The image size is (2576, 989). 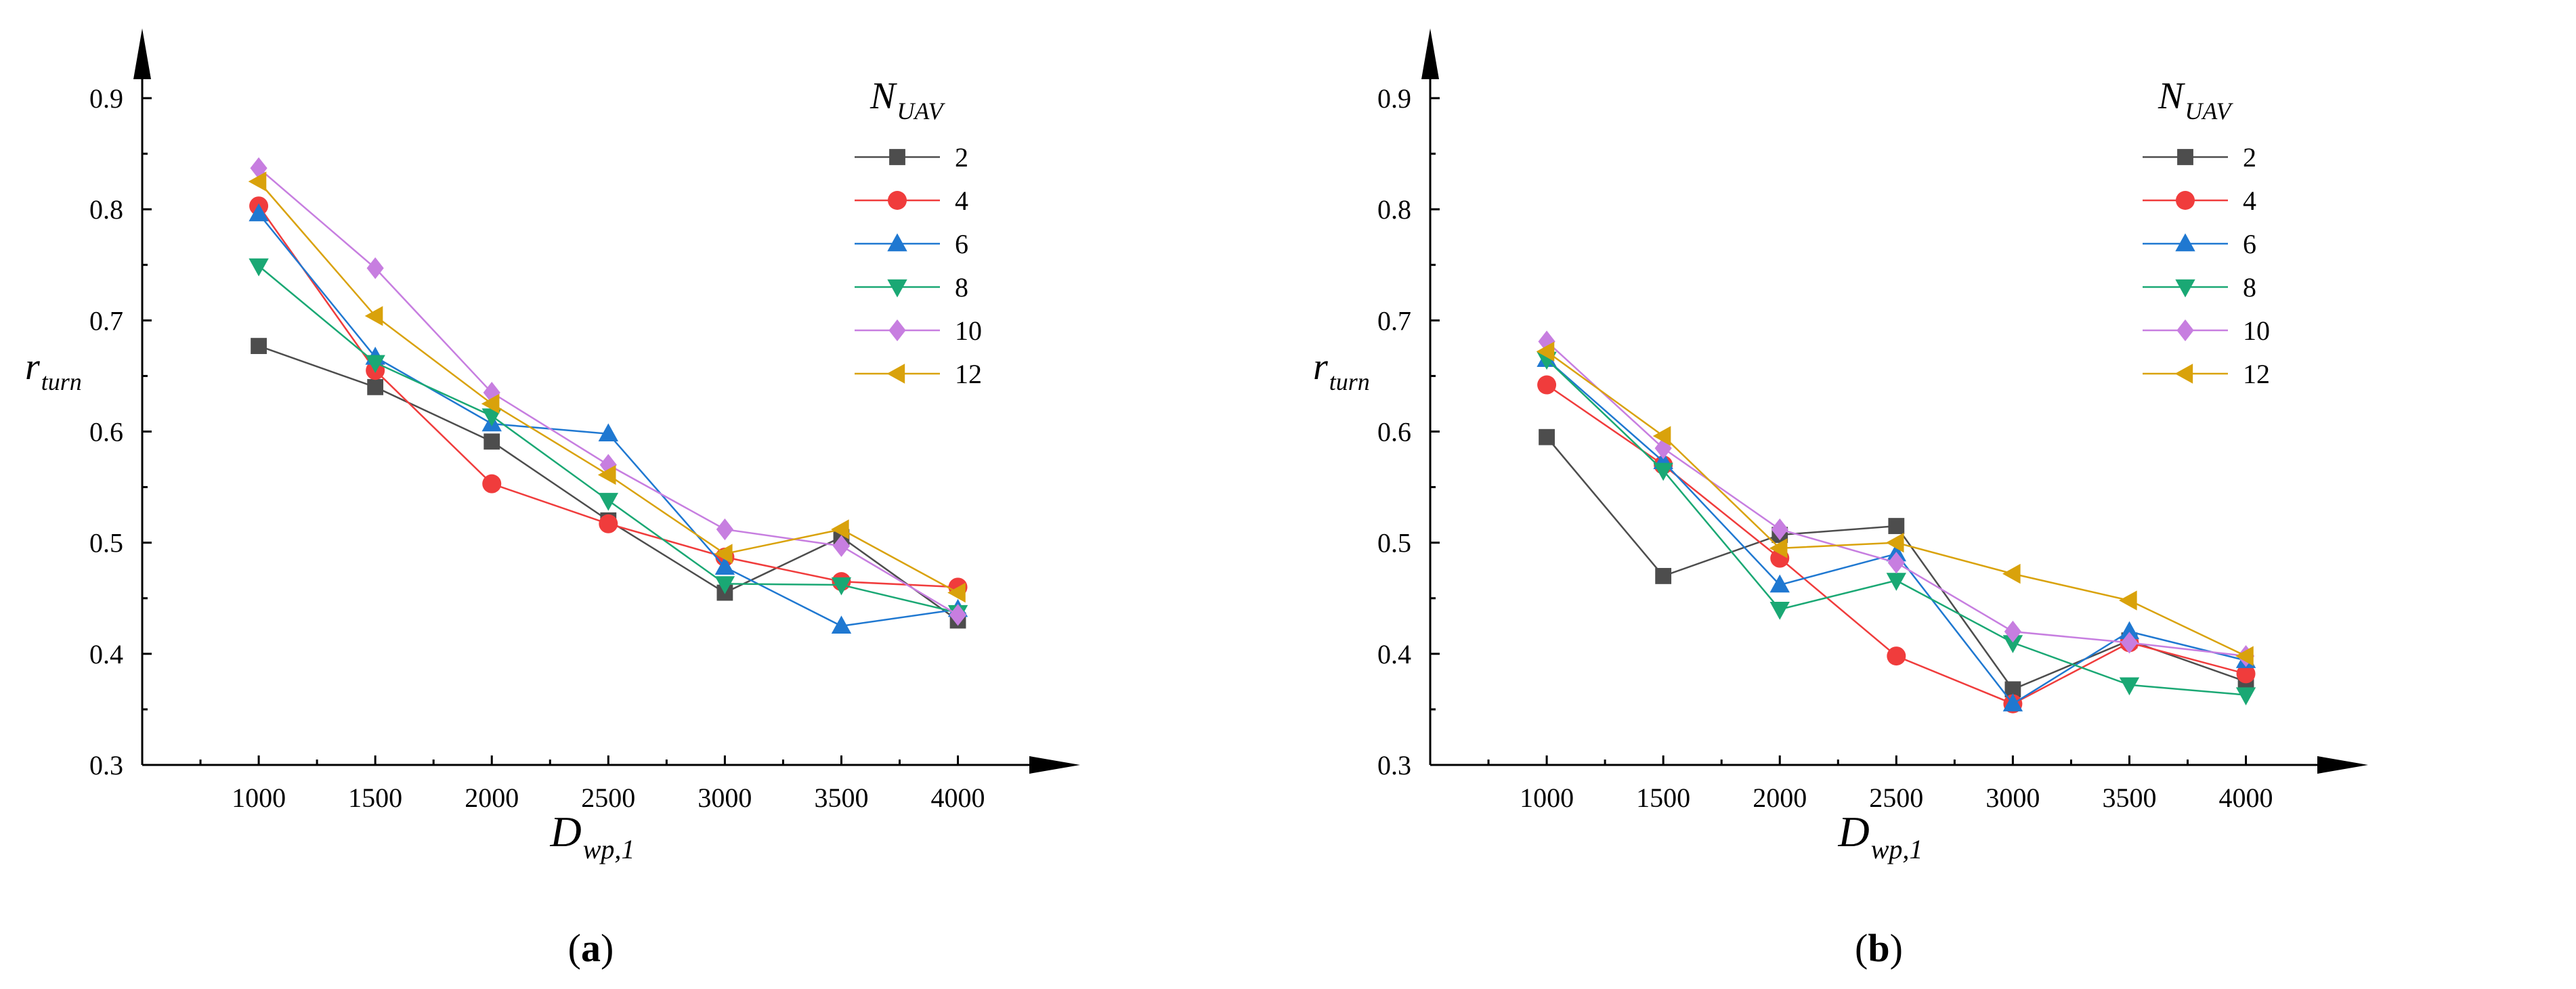 What do you see at coordinates (918, 330) in the screenshot?
I see `legend-item-10: 10` at bounding box center [918, 330].